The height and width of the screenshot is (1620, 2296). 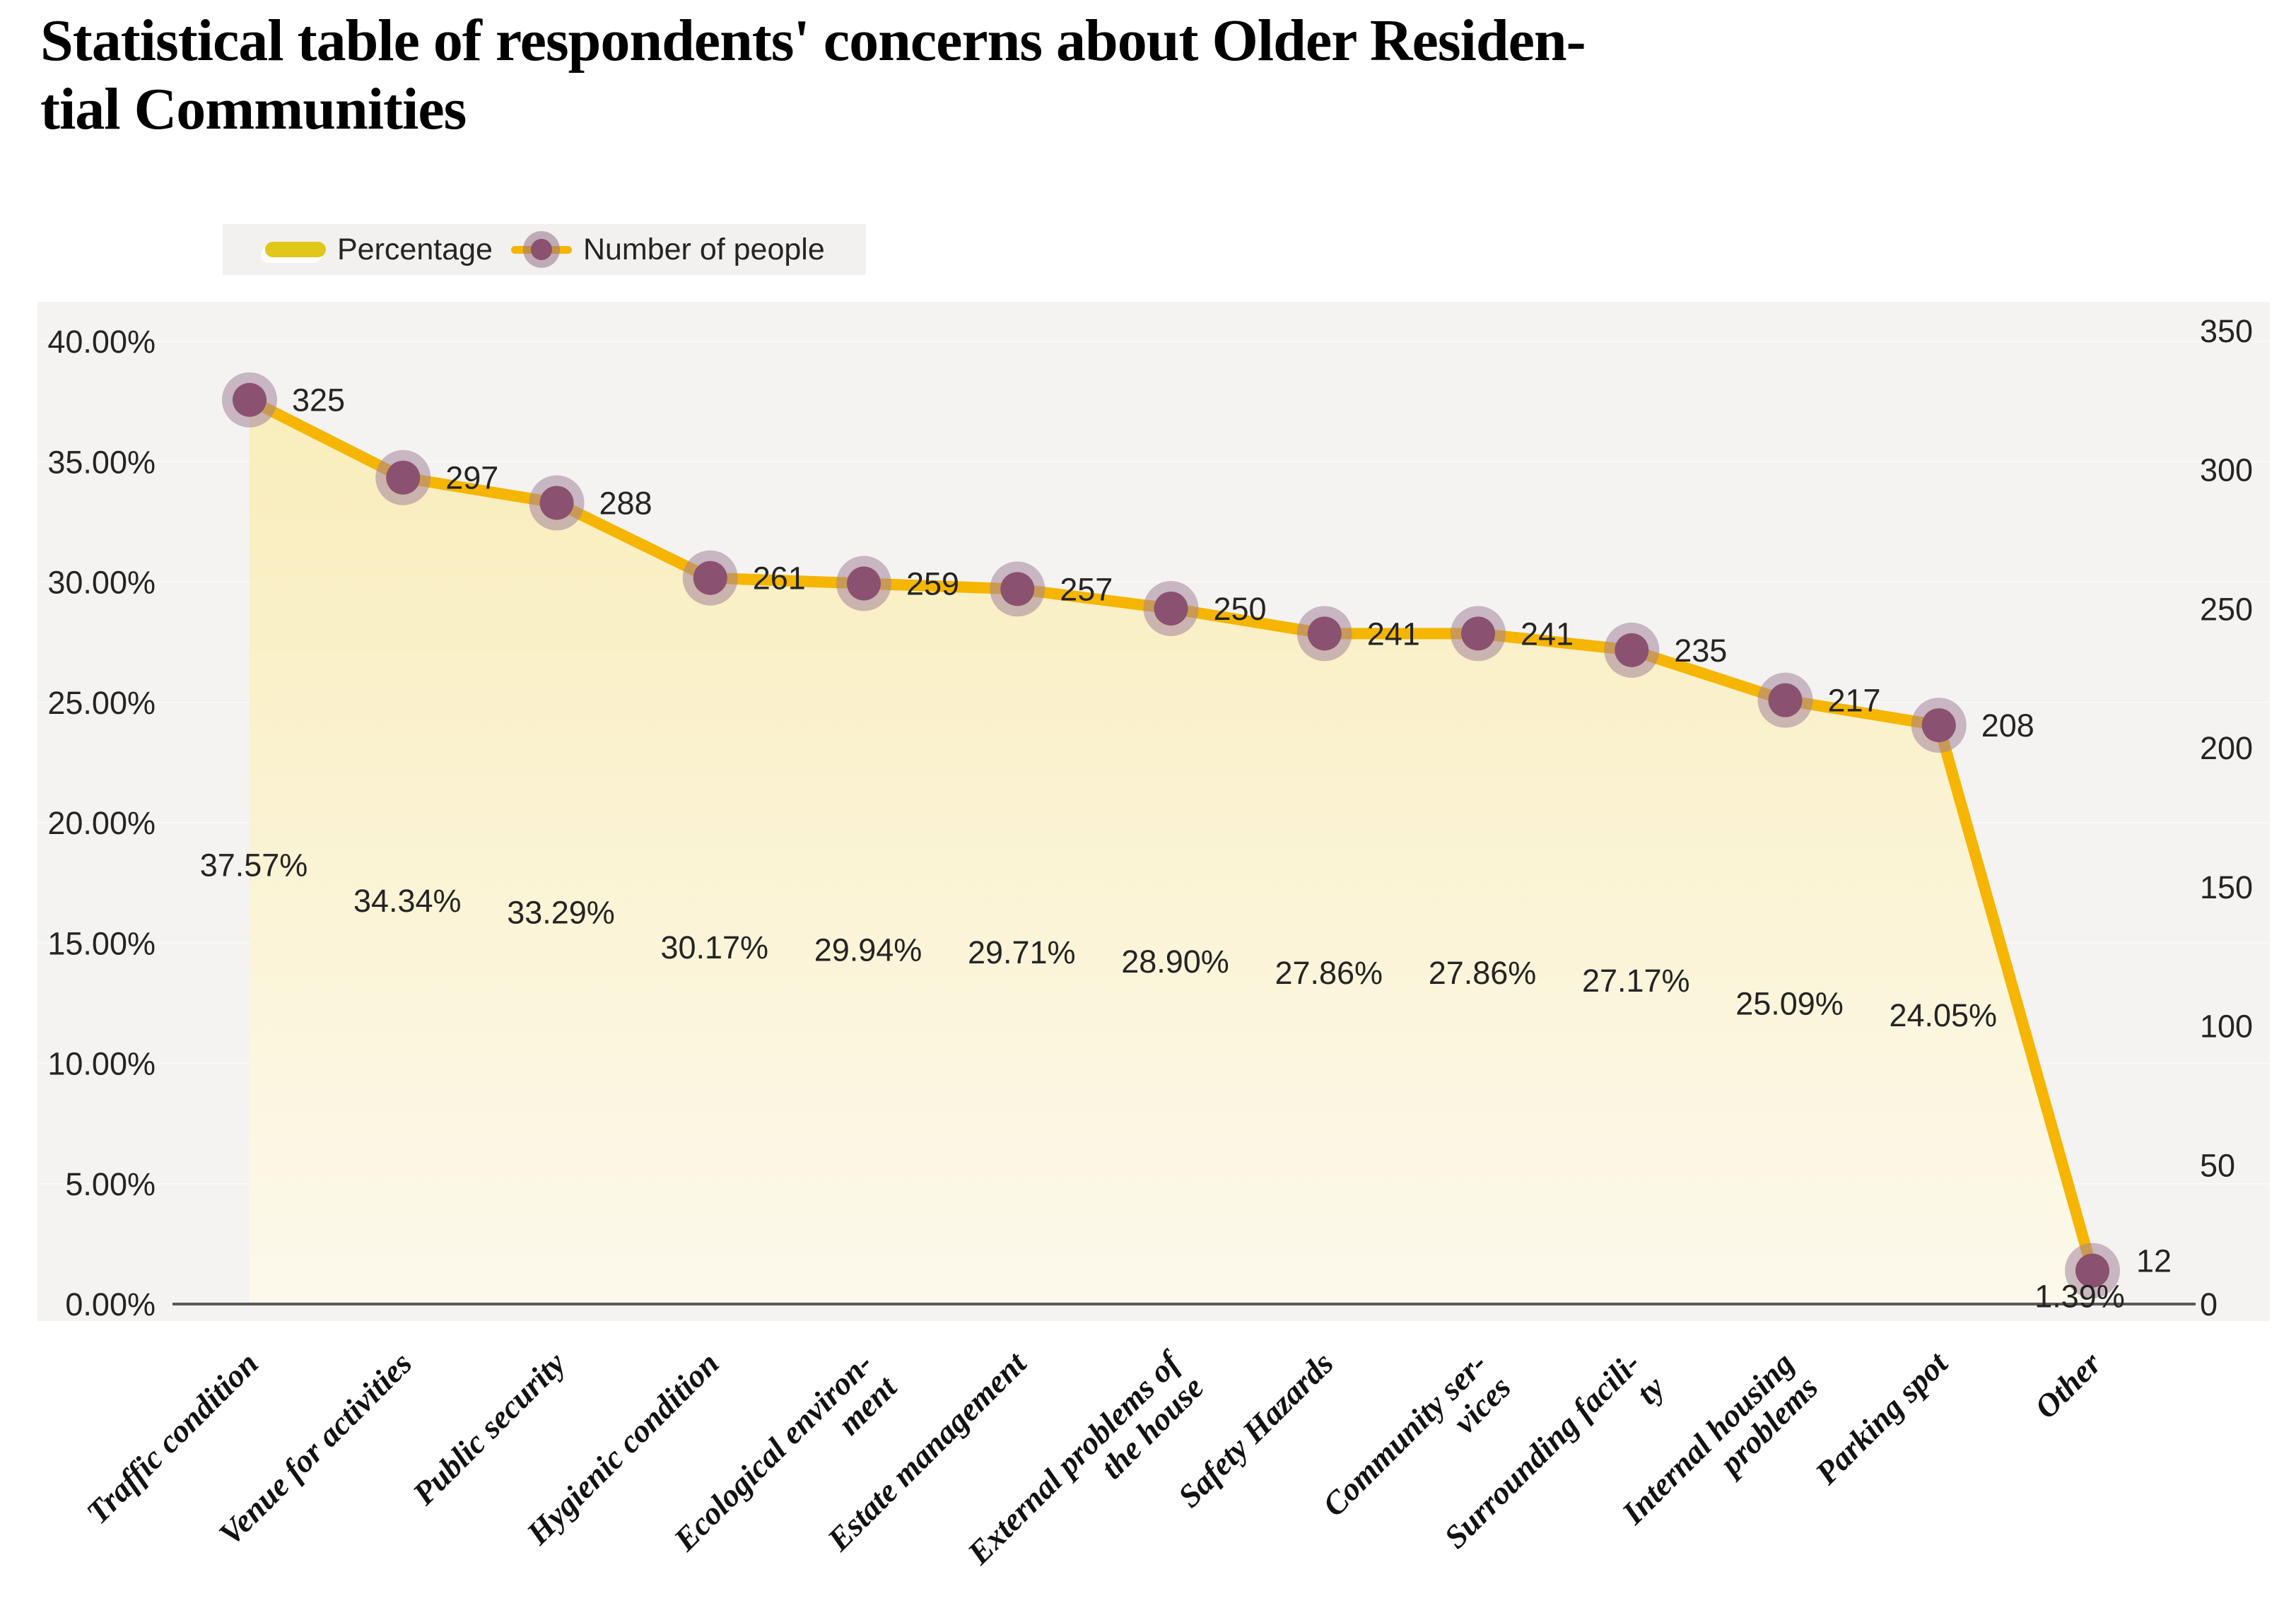 I want to click on right-axis-tick-label: 50, so click(x=2217, y=1165).